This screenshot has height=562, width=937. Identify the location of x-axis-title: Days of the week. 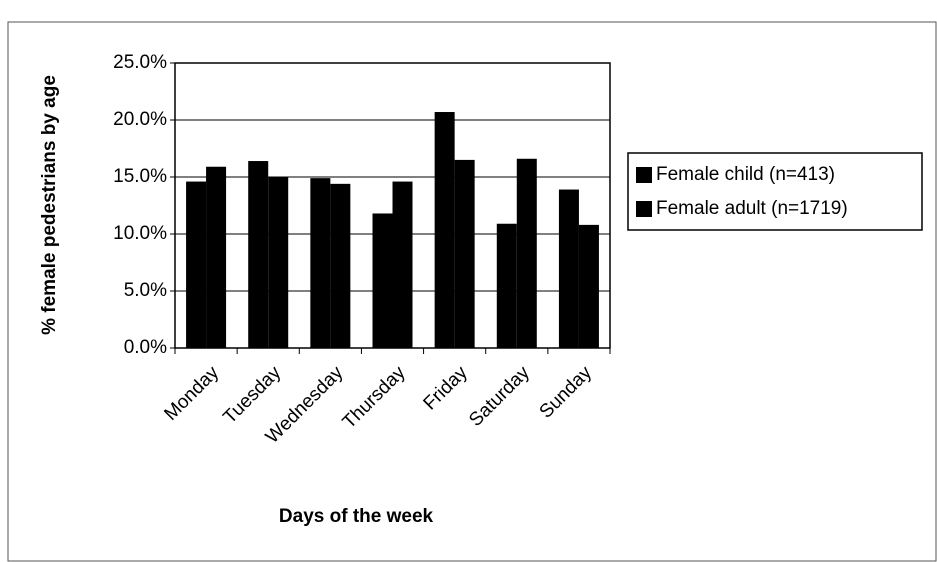
(356, 516).